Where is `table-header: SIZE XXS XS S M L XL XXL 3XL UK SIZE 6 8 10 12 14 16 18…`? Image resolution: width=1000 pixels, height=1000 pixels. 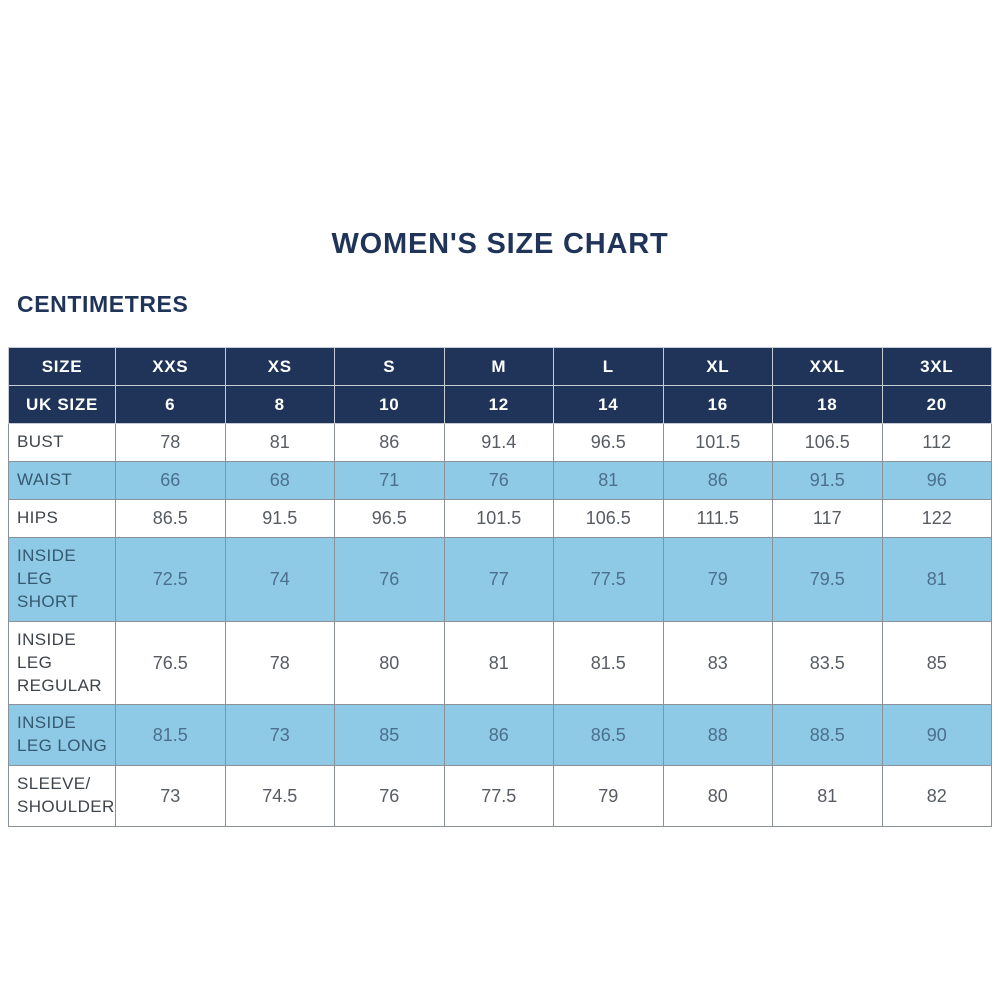 table-header: SIZE XXS XS S M L XL XXL 3XL UK SIZE 6 8 10 12 14 16 18… is located at coordinates (500, 385).